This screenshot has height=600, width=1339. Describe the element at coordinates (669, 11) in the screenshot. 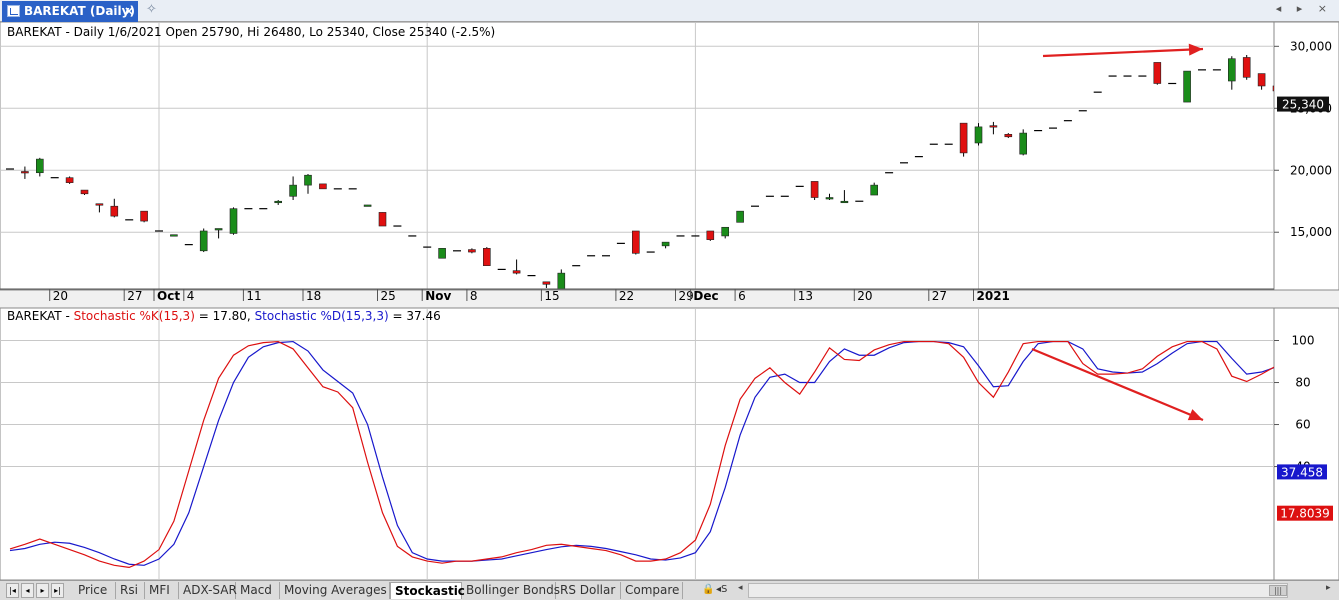

I see `document-tab-bar: BAREKAT (Daily) × ✧ ◂ ▸ ×` at that location.